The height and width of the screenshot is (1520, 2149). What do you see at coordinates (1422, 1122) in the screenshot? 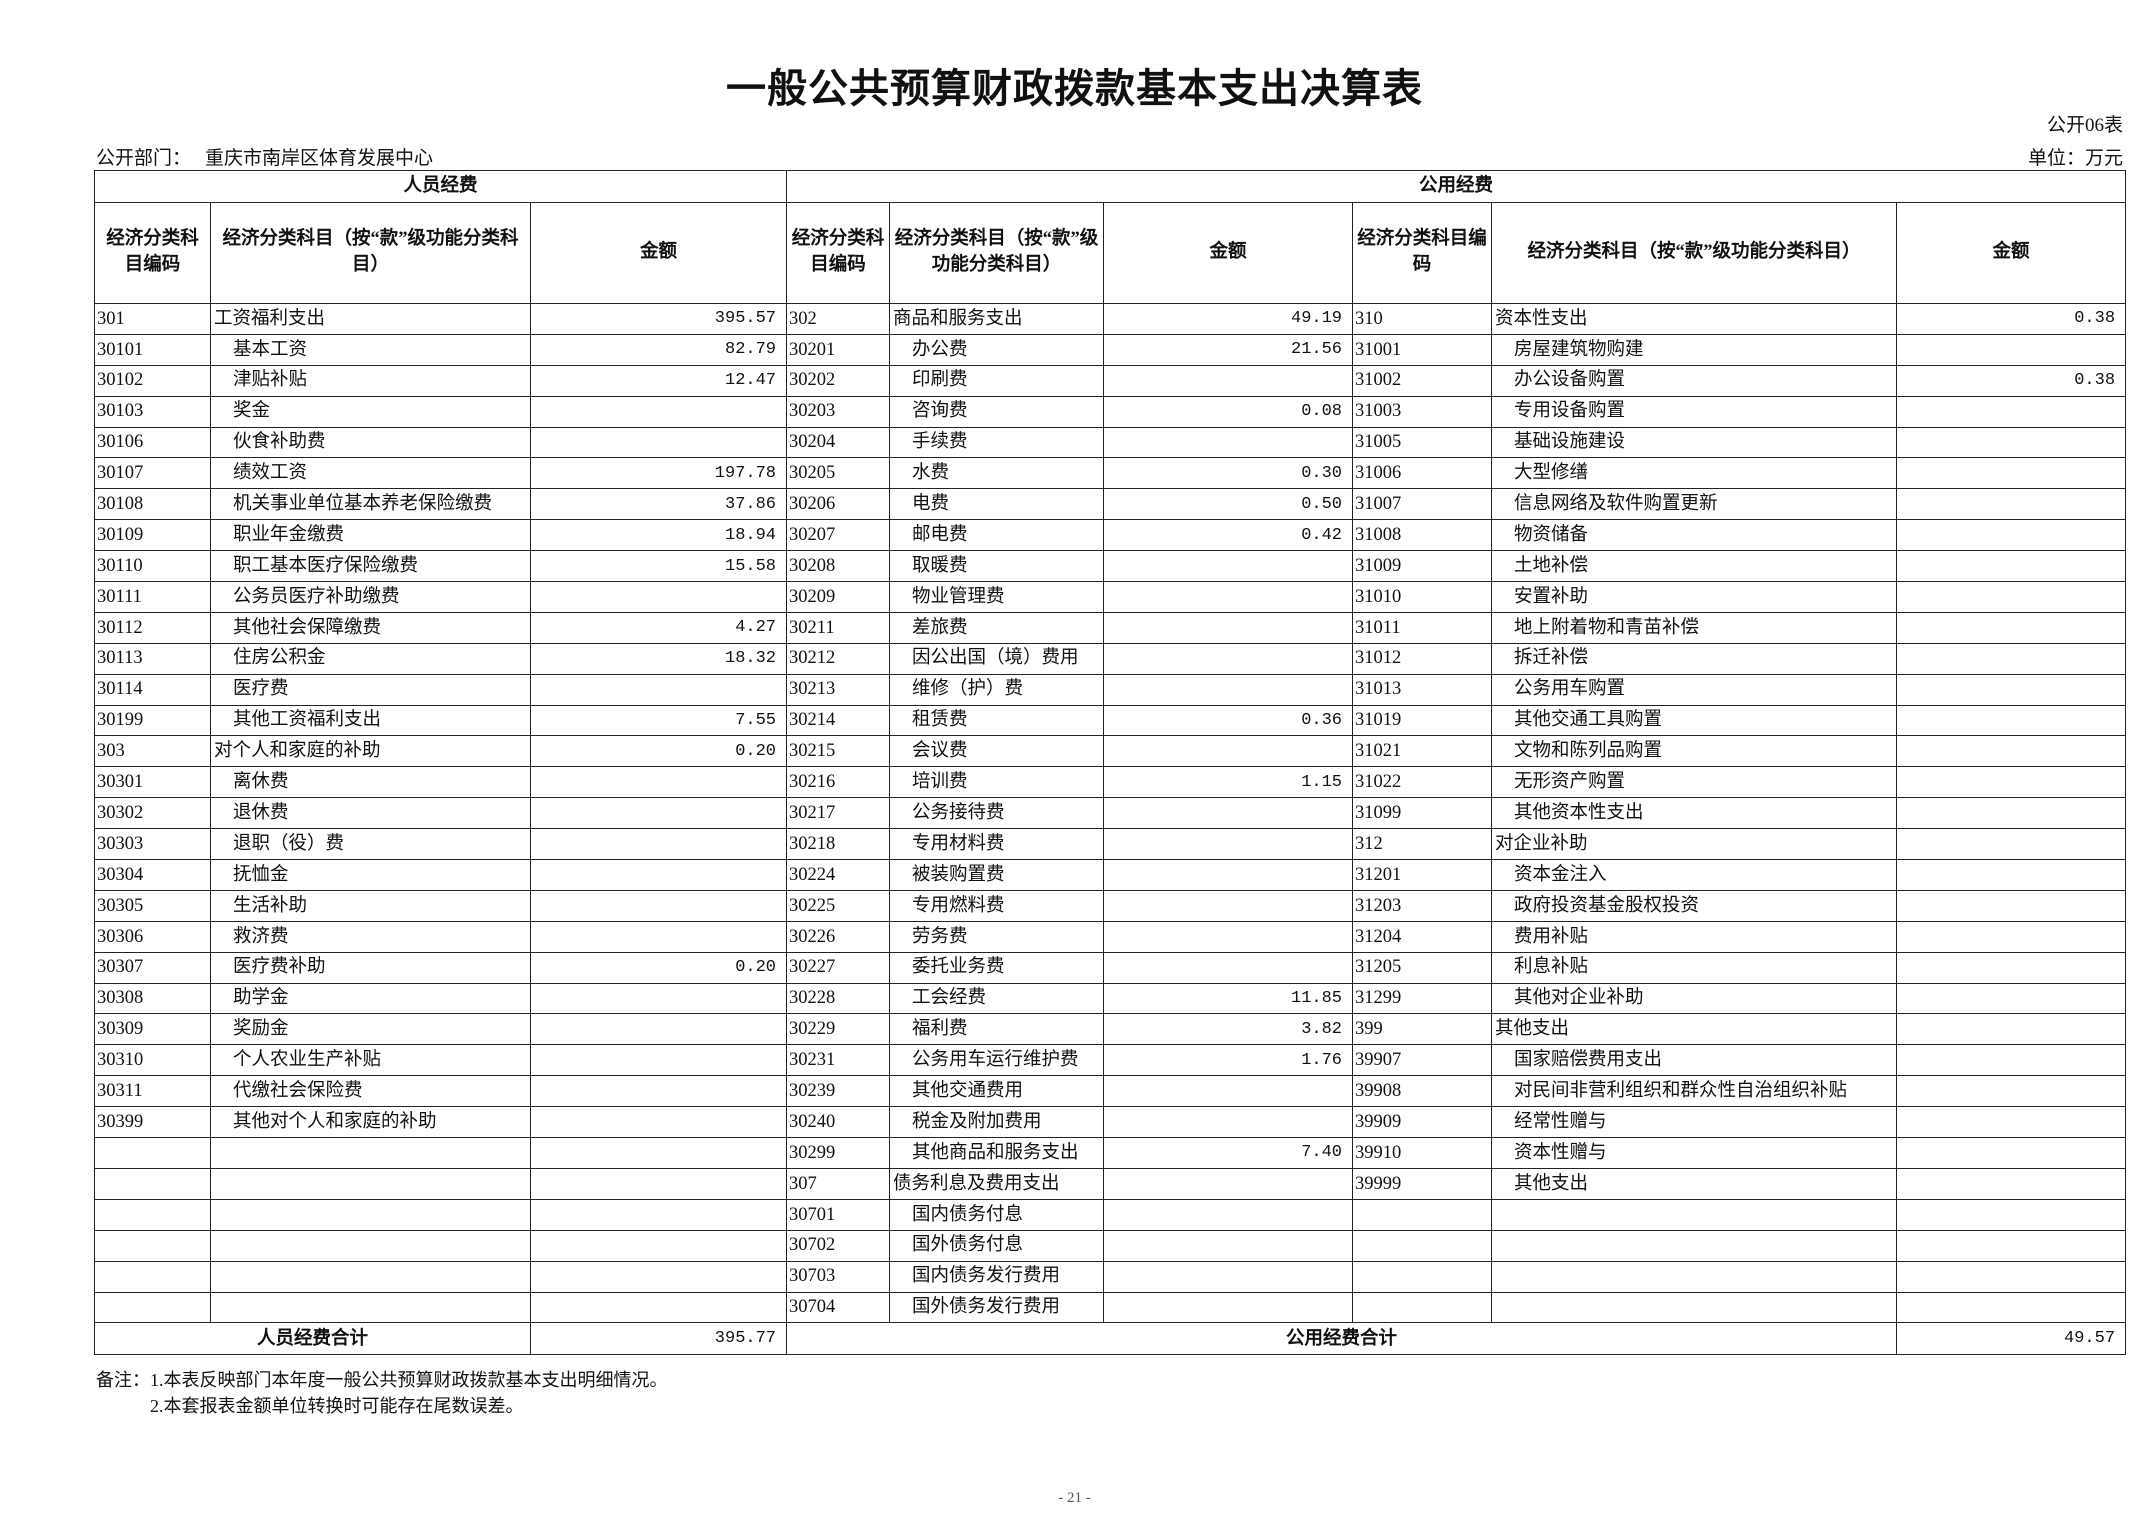
I see `public-right-code-cell: 39909` at bounding box center [1422, 1122].